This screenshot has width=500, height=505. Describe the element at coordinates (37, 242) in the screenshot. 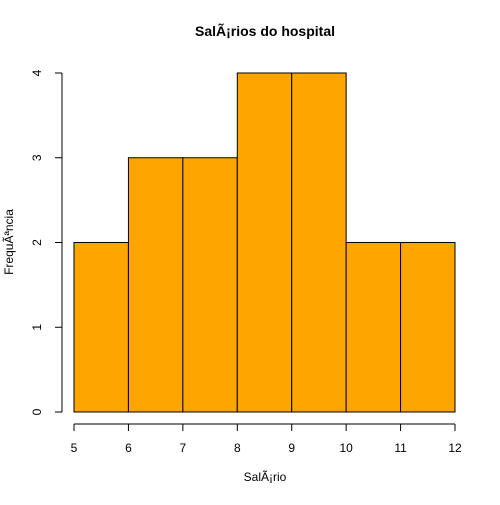

I see `y-tick-label: 2` at that location.